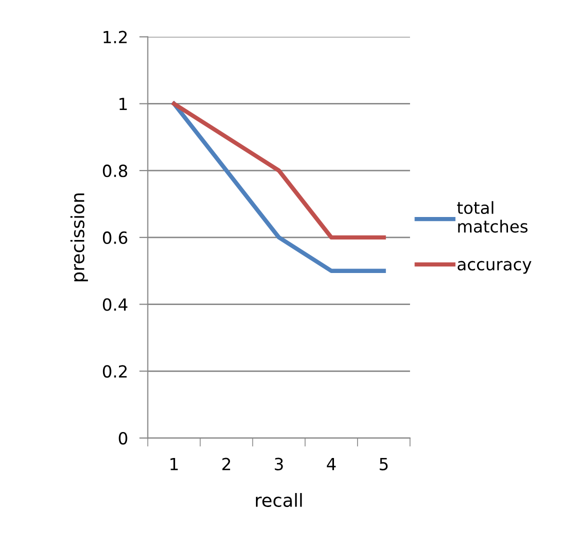 Image resolution: width=564 pixels, height=558 pixels. I want to click on y-tick-label: 1.2, so click(115, 37).